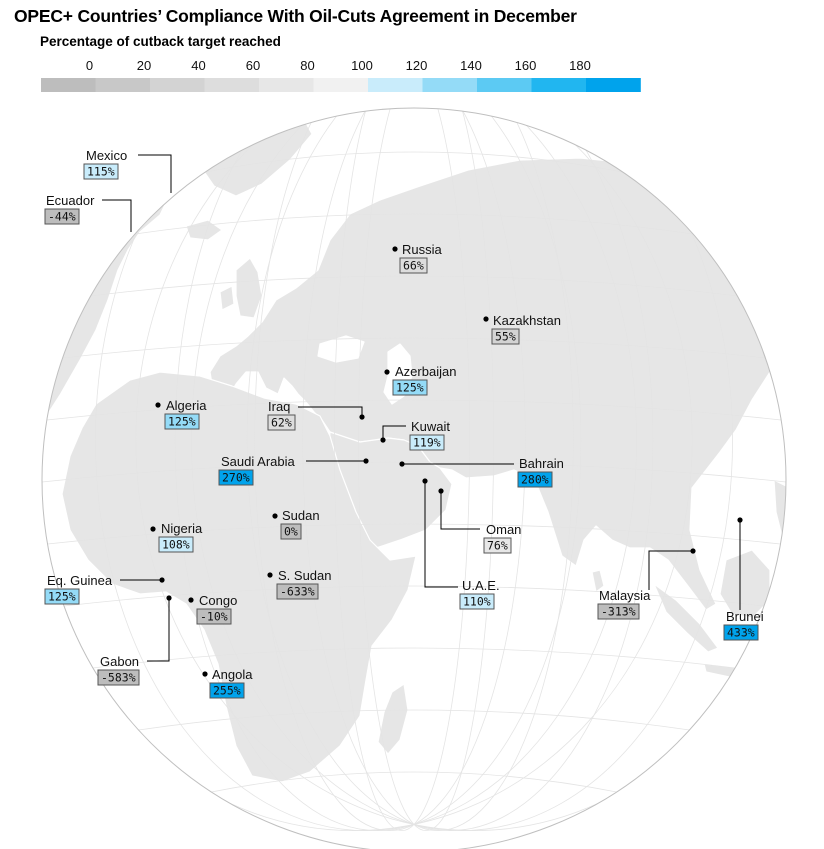  I want to click on leader-mexico, so click(155, 173).